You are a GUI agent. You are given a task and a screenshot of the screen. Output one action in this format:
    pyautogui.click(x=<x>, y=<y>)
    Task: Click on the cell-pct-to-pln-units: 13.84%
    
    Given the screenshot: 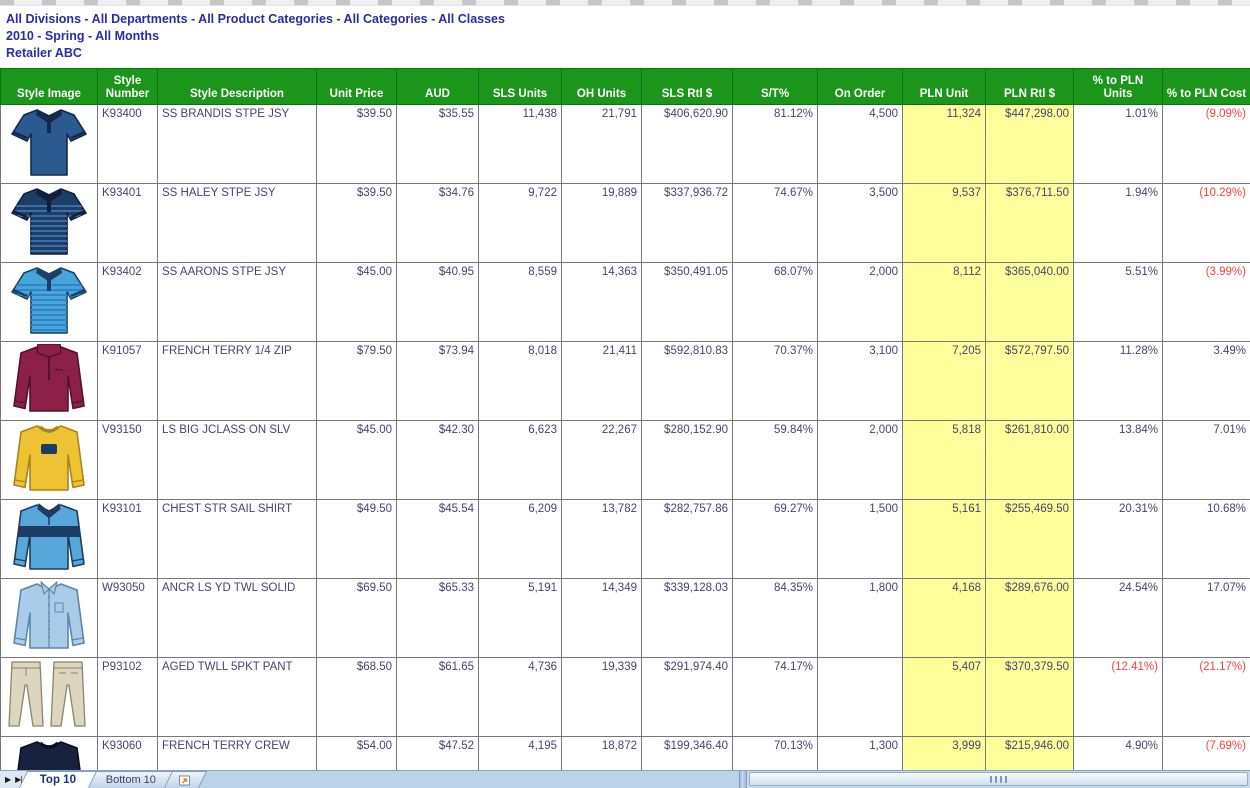 What is the action you would take?
    pyautogui.click(x=1118, y=460)
    